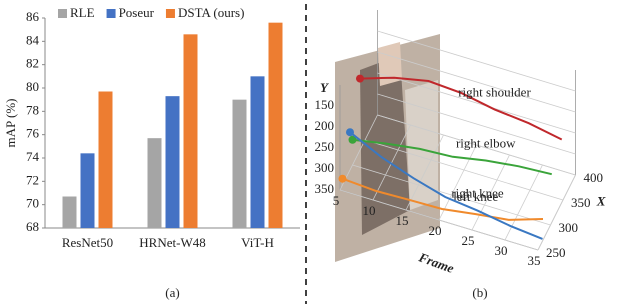 This screenshot has height=308, width=640. Describe the element at coordinates (87, 242) in the screenshot. I see `x-tick-label: ResNet50` at that location.